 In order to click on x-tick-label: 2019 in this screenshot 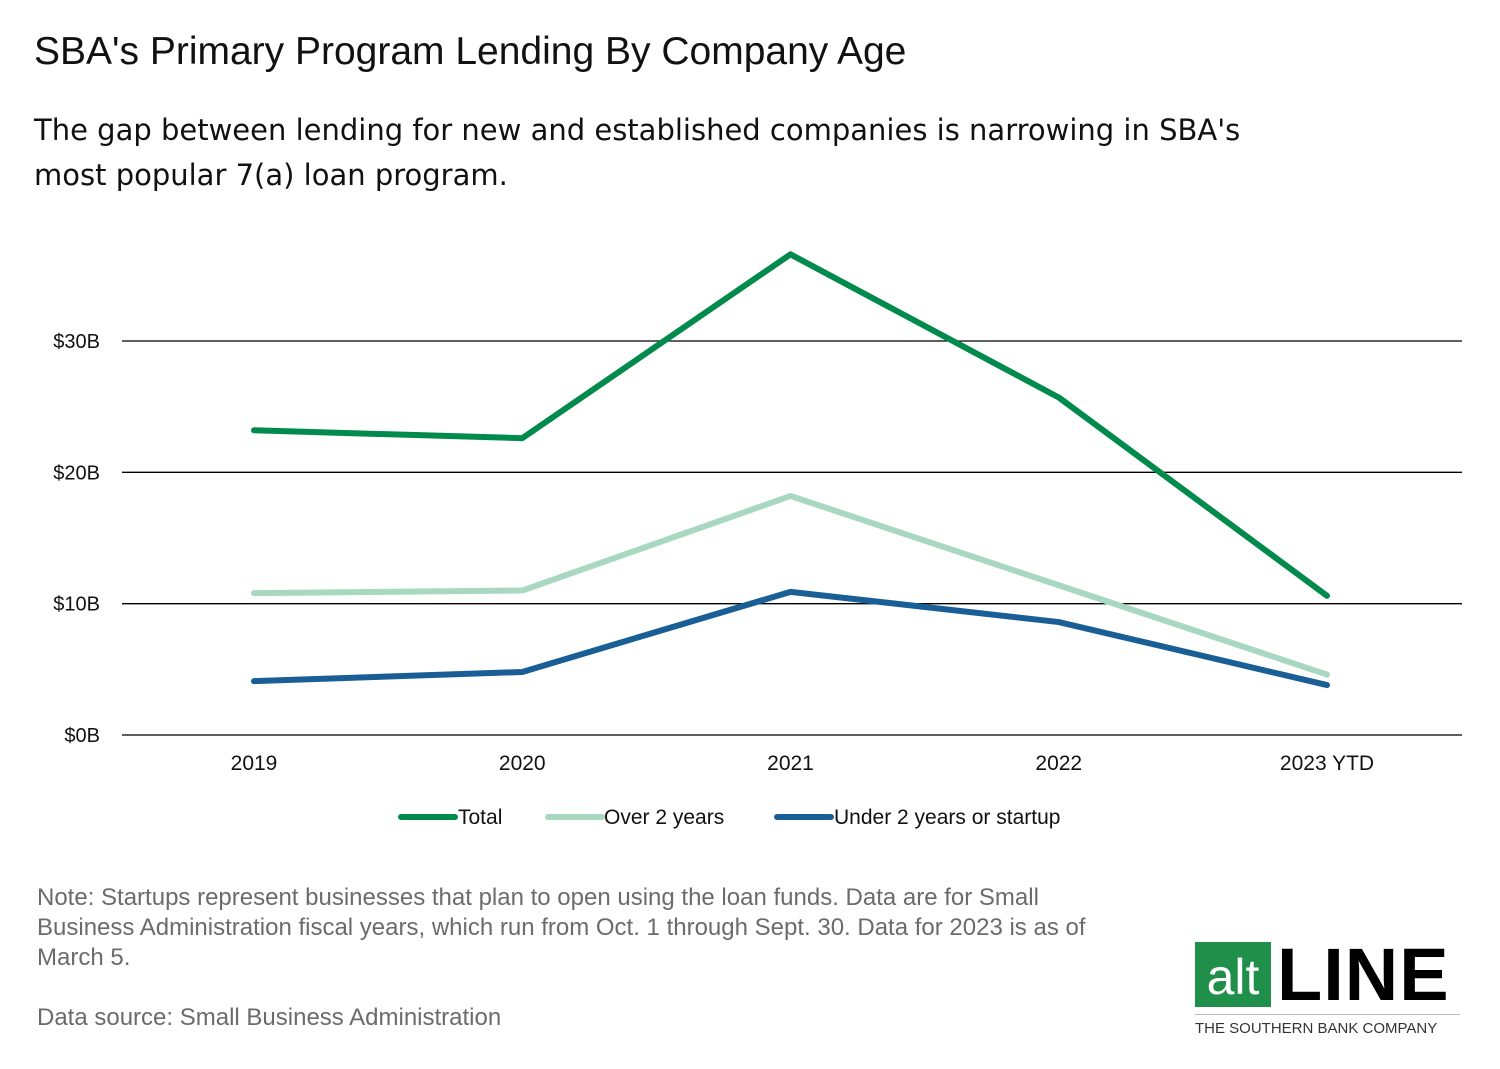, I will do `click(254, 763)`.